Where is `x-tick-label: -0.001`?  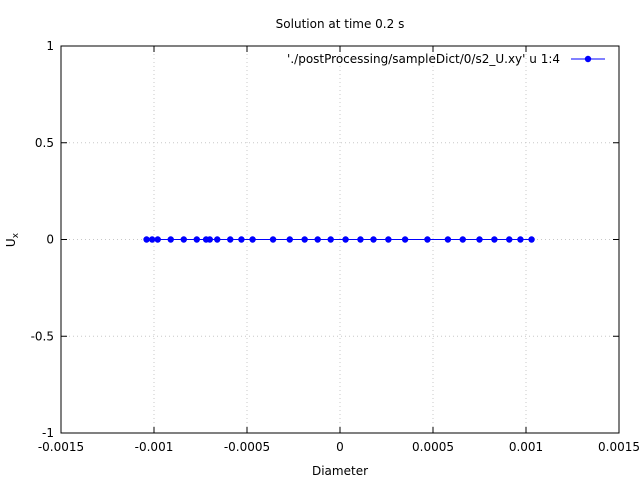 x-tick-label: -0.001 is located at coordinates (154, 447).